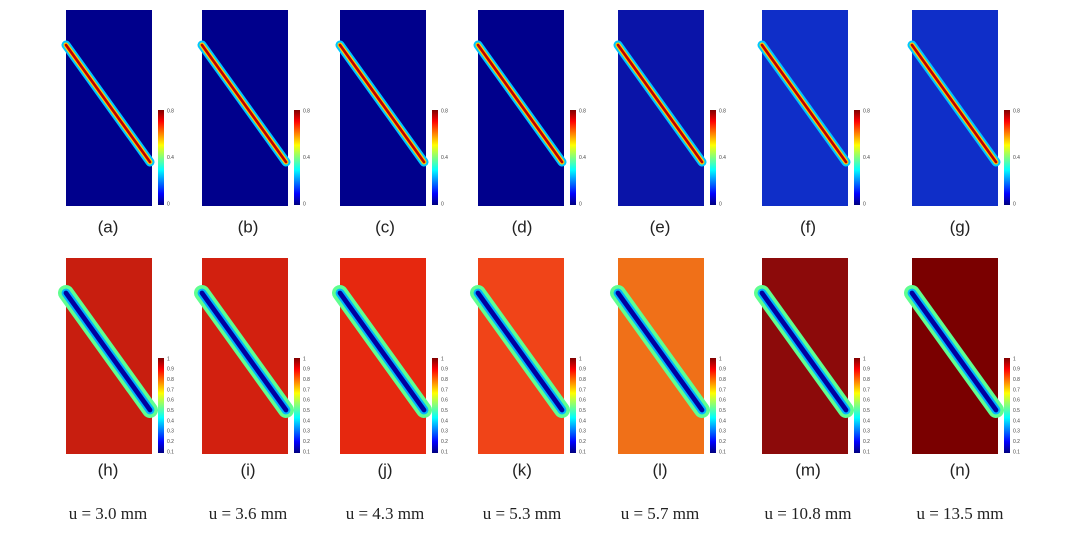 The width and height of the screenshot is (1080, 533). I want to click on displacement-label: u = 3.0 mm, so click(108, 513).